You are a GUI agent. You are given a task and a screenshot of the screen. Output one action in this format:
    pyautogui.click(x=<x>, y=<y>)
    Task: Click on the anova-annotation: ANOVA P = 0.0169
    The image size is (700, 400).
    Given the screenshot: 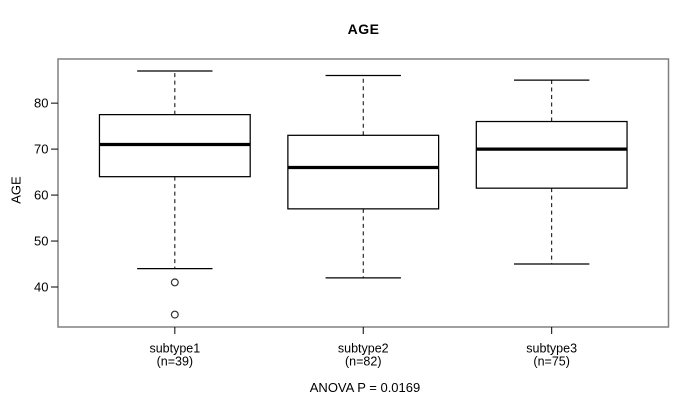 What is the action you would take?
    pyautogui.click(x=365, y=387)
    